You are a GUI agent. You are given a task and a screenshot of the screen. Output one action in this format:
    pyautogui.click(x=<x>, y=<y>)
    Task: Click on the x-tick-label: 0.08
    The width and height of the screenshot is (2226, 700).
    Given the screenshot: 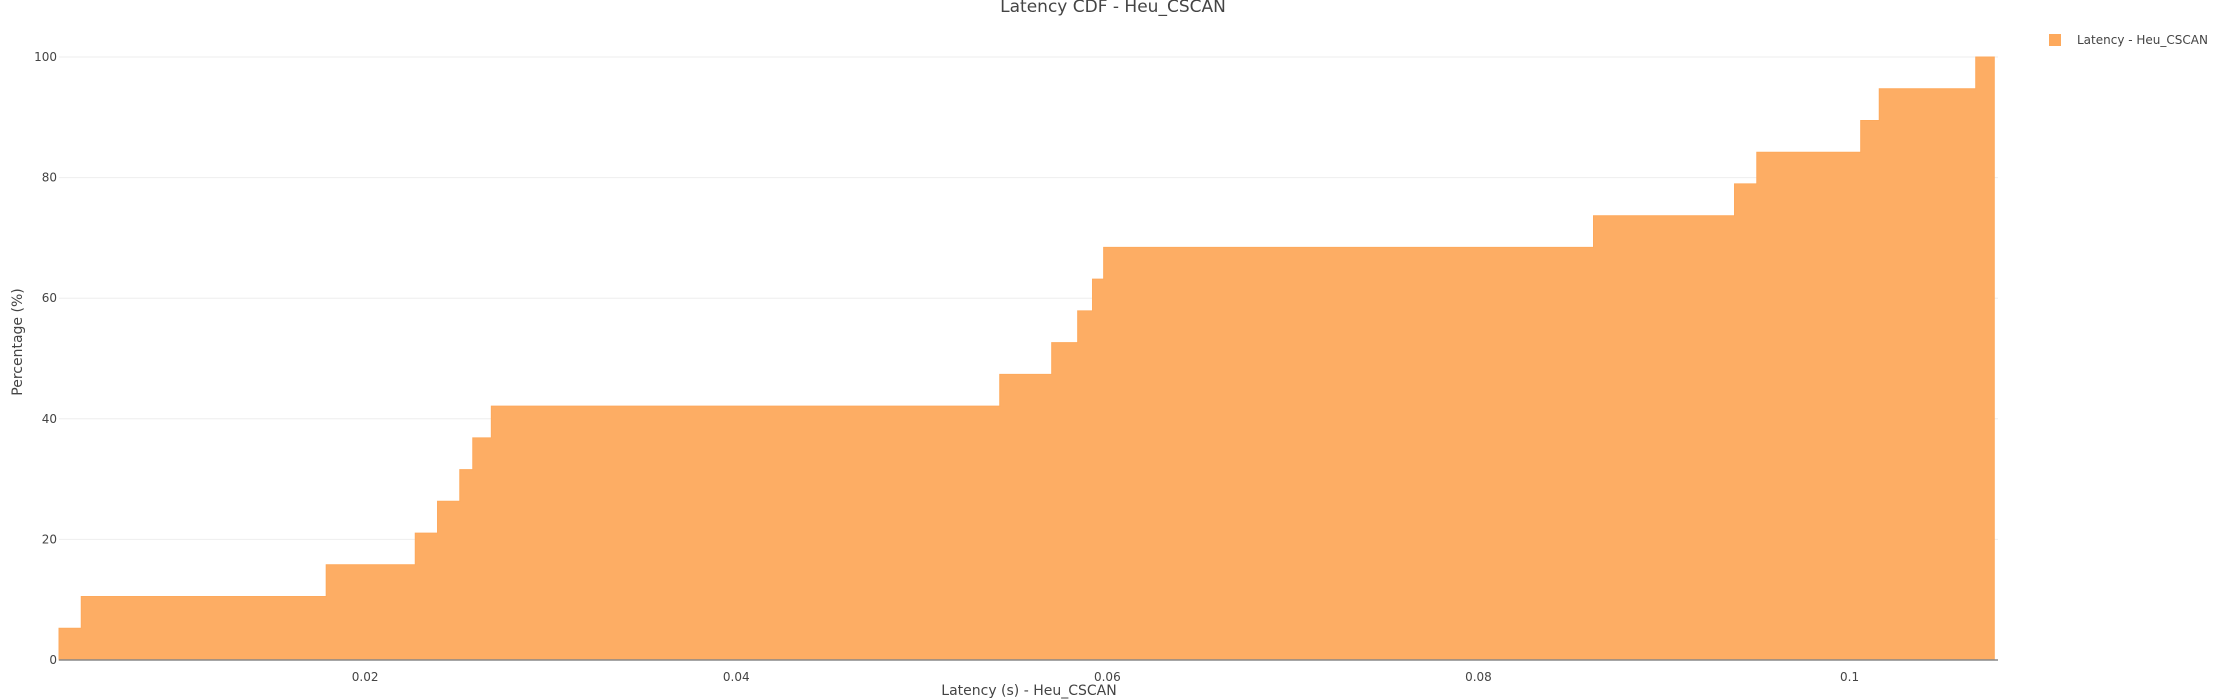 What is the action you would take?
    pyautogui.click(x=1478, y=677)
    